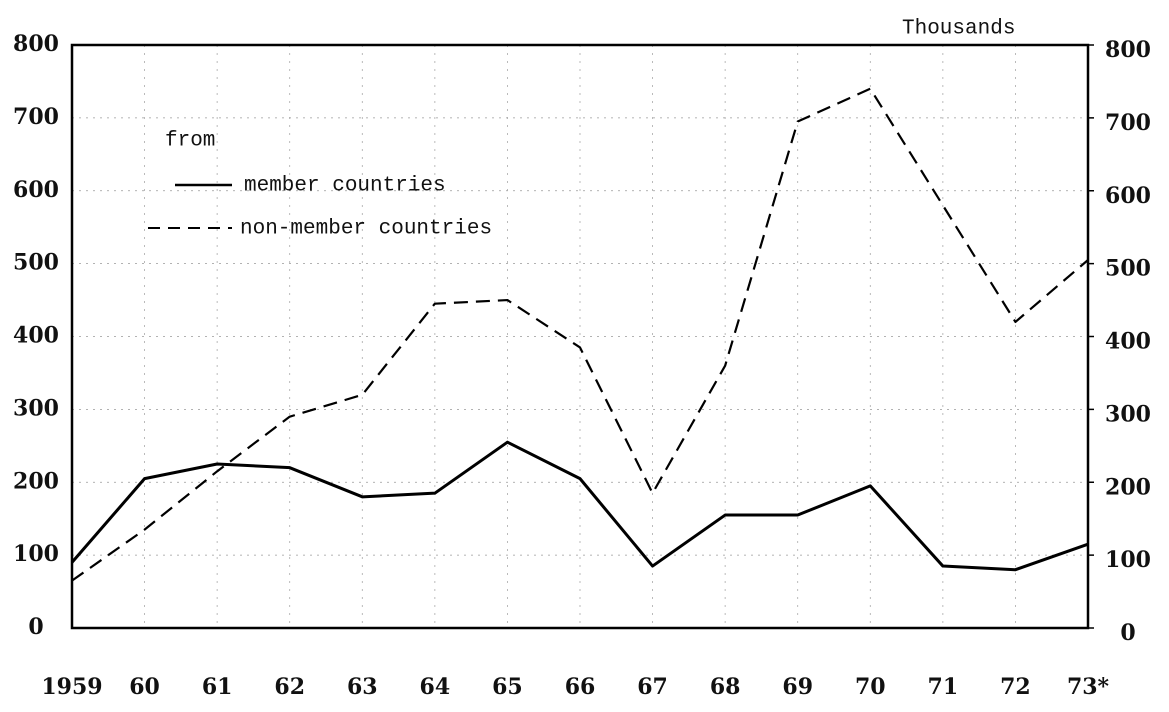 This screenshot has width=1169, height=712. Describe the element at coordinates (36, 44) in the screenshot. I see `y-tick-label: 800` at that location.